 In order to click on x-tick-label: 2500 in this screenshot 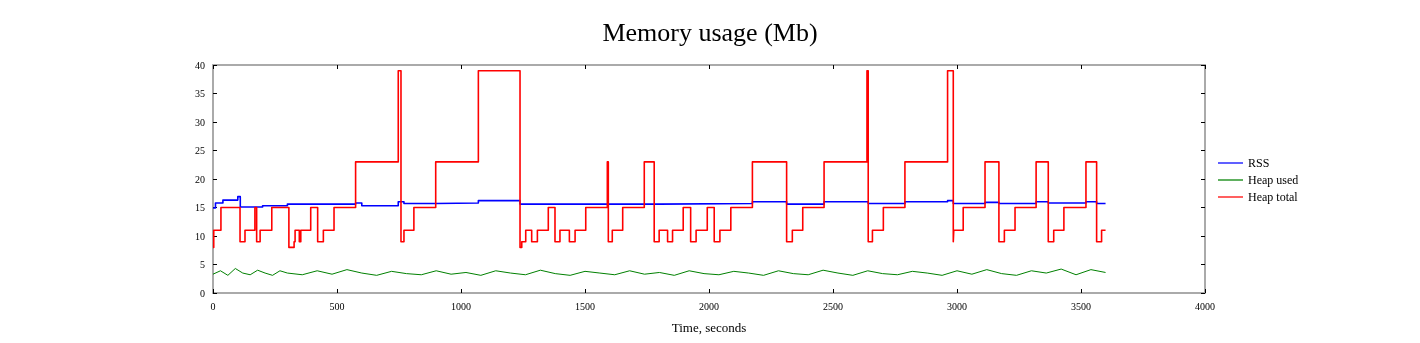, I will do `click(833, 306)`.